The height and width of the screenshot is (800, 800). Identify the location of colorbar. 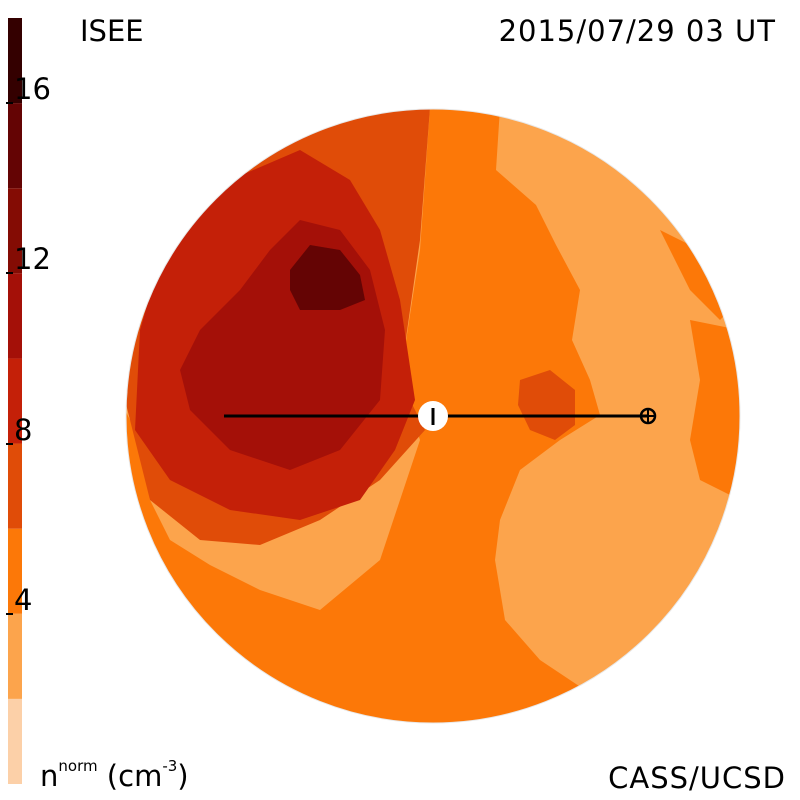
(15, 401).